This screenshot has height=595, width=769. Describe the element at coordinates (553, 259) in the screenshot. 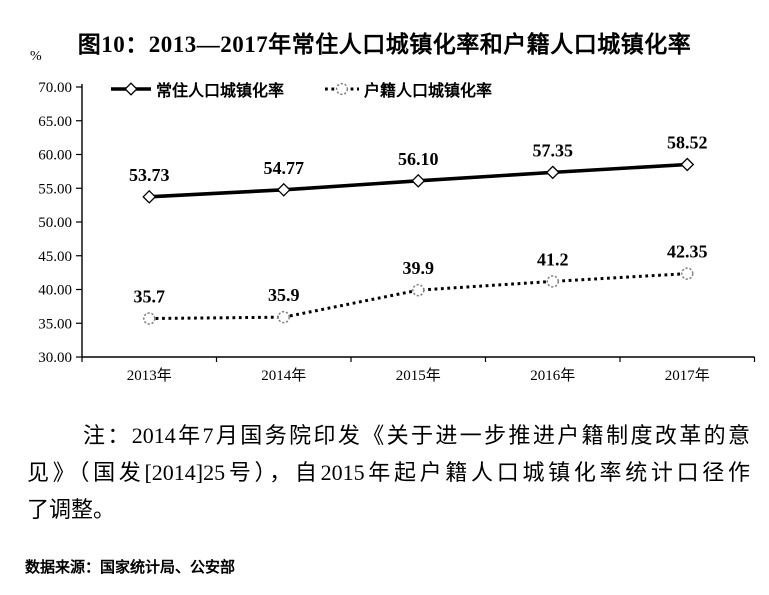

I see `data-point-label: 41.2` at that location.